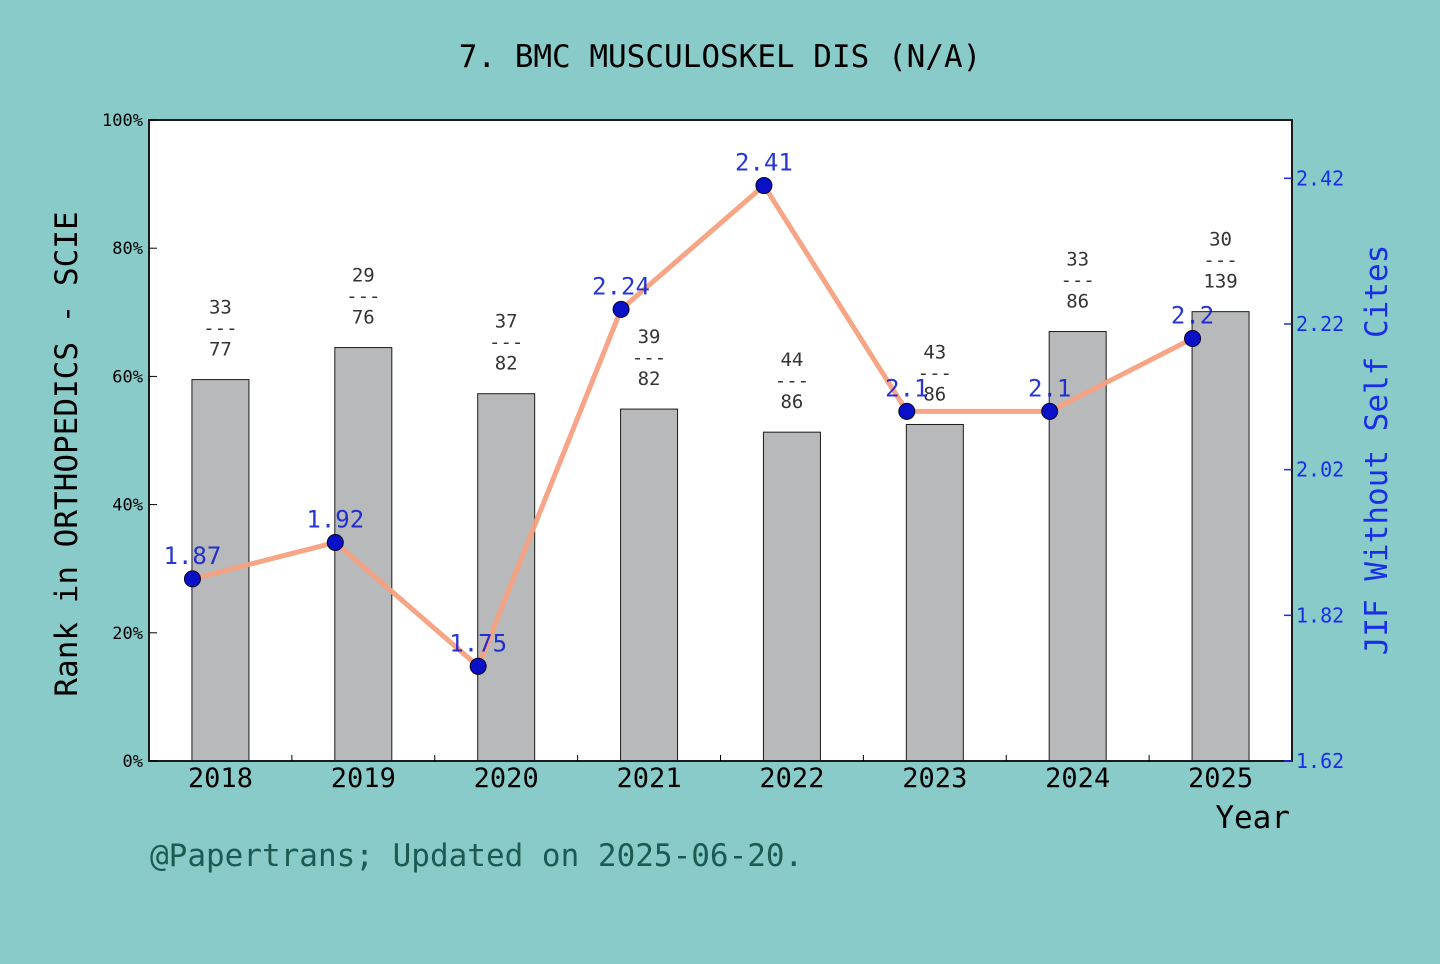 This screenshot has height=964, width=1440. What do you see at coordinates (127, 249) in the screenshot?
I see `y-tick-label: 80%` at bounding box center [127, 249].